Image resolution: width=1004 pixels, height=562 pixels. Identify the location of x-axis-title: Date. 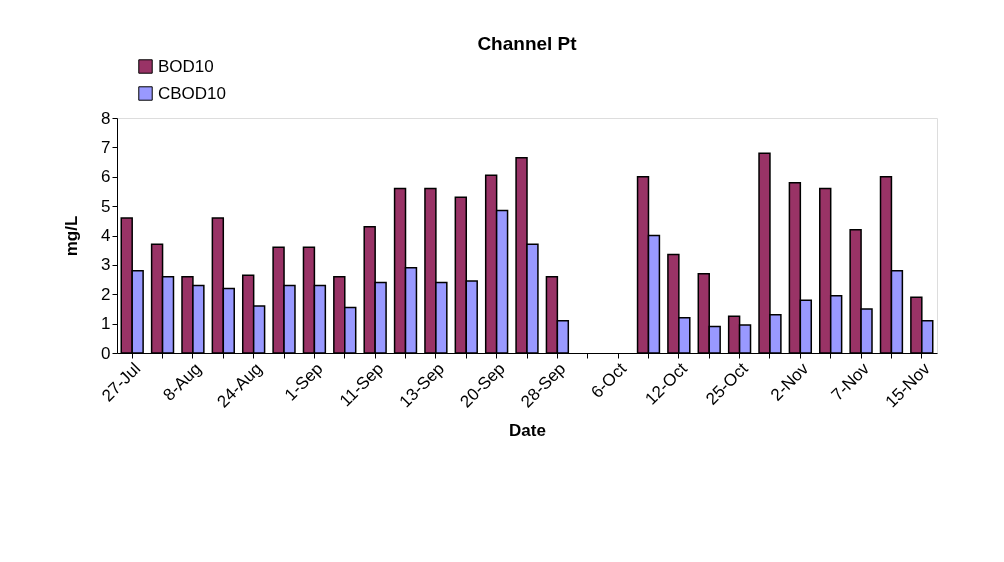
(527, 430).